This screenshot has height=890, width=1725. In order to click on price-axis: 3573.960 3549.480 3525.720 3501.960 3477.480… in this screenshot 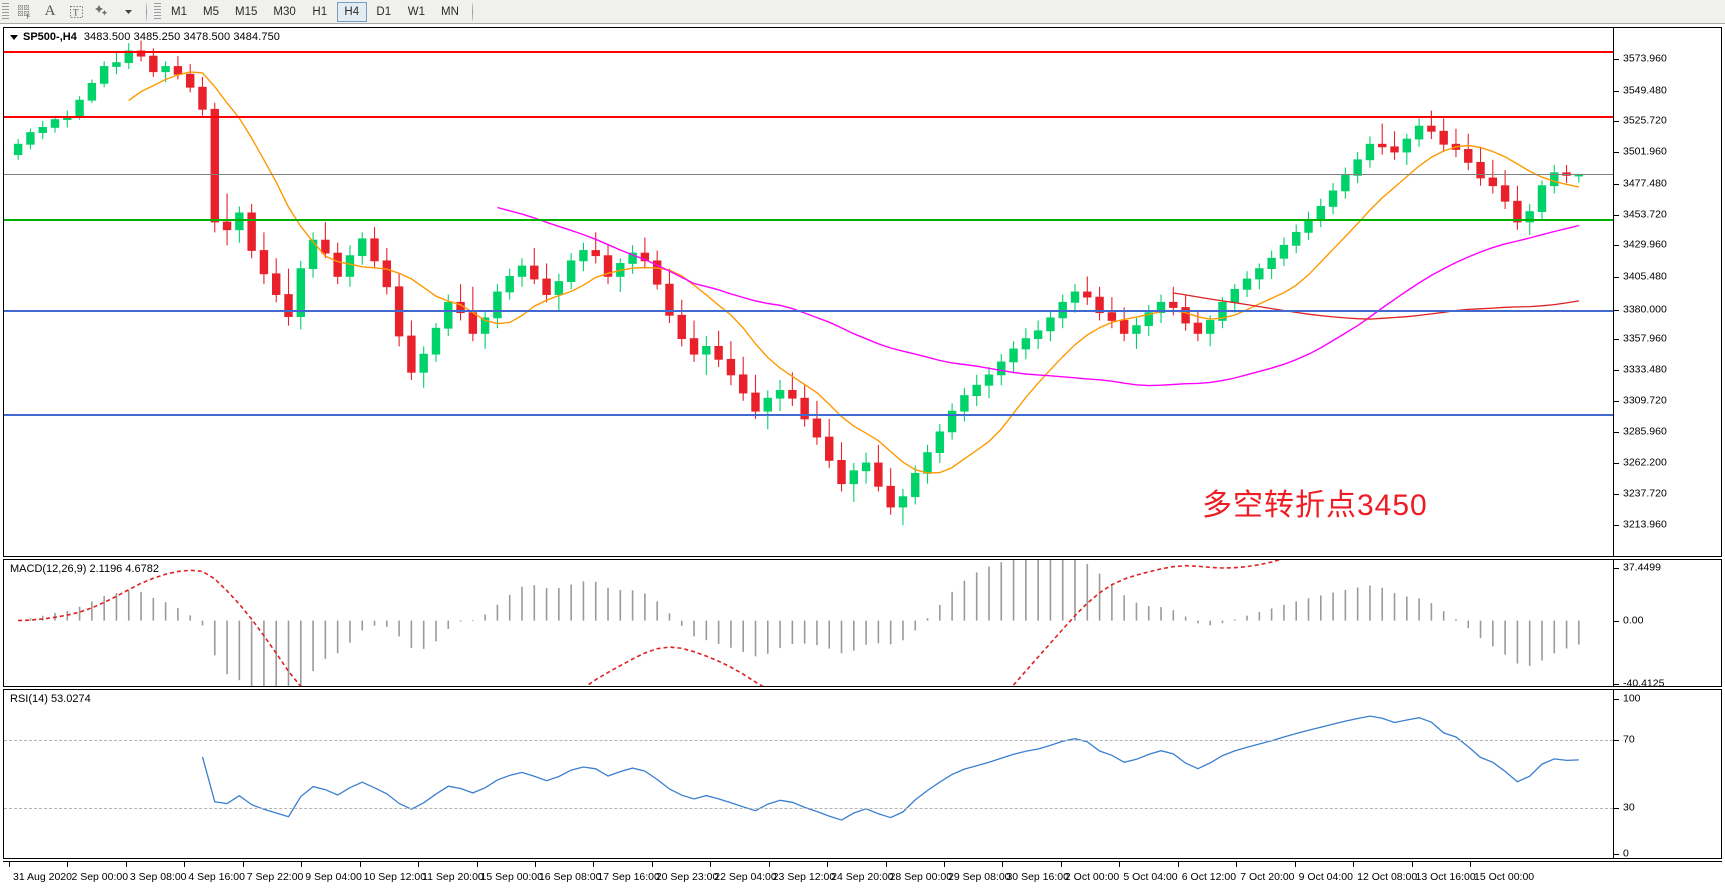, I will do `click(1667, 292)`.